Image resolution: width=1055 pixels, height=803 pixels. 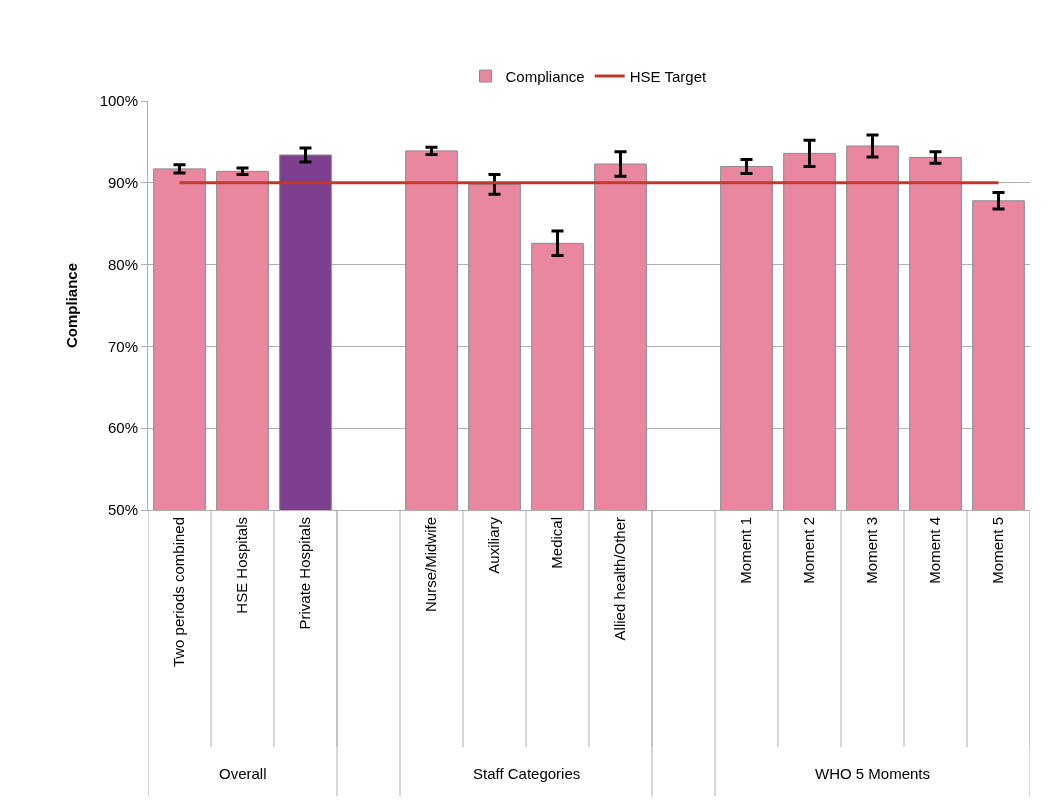 I want to click on text: Staff Categories, so click(x=527, y=773).